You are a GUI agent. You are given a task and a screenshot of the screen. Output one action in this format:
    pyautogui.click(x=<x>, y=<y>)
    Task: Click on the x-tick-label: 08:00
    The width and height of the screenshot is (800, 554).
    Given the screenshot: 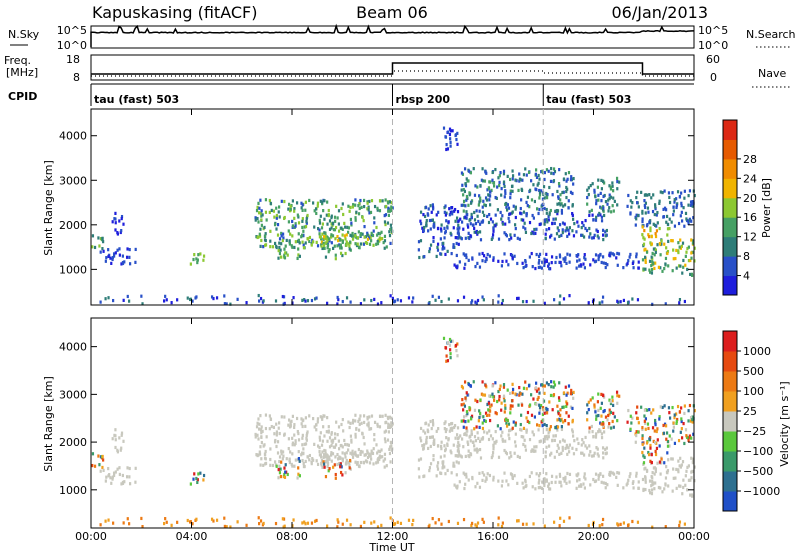 What is the action you would take?
    pyautogui.click(x=292, y=536)
    